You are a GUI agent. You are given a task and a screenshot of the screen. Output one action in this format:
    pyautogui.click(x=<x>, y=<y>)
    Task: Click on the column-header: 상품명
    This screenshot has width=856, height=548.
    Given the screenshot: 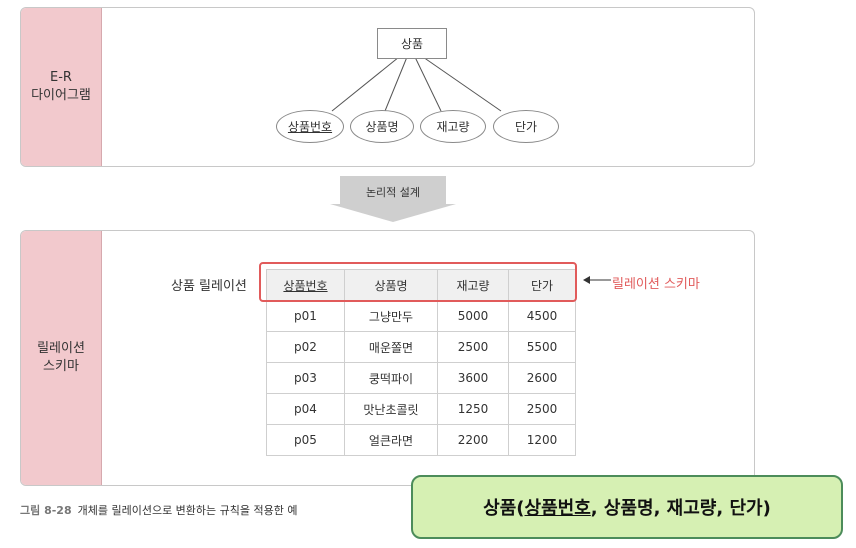 What is the action you would take?
    pyautogui.click(x=391, y=285)
    